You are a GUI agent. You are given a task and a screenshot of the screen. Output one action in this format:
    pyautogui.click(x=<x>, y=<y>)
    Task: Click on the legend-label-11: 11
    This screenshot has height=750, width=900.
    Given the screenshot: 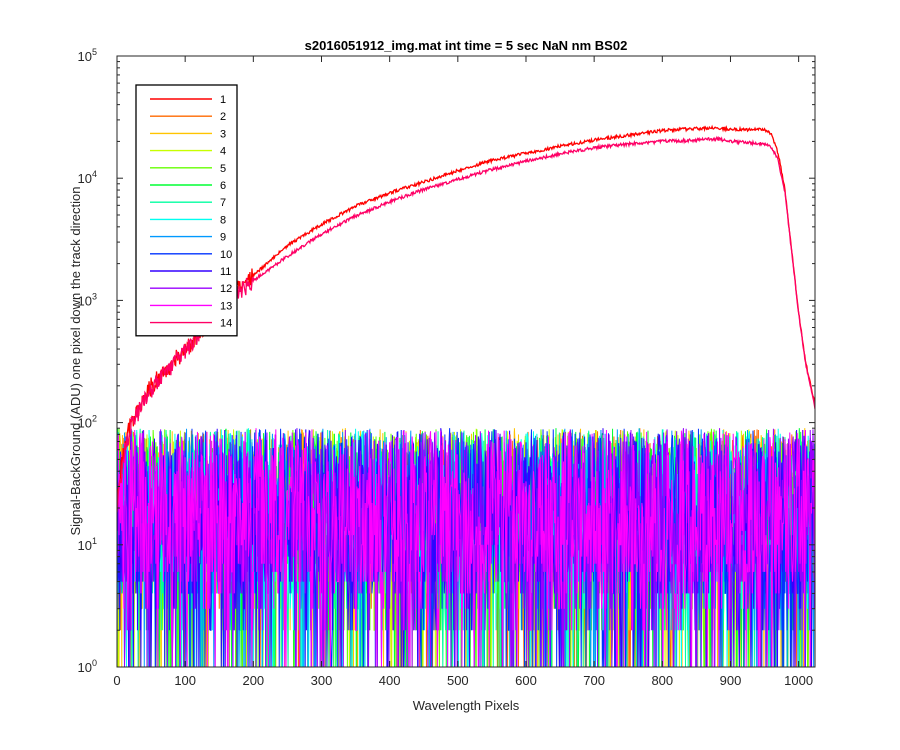 What is the action you would take?
    pyautogui.click(x=225, y=272)
    